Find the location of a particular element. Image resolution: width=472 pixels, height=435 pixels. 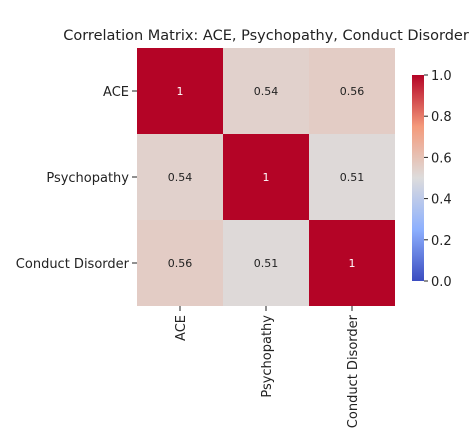

column-label: Psychopathy is located at coordinates (267, 356).